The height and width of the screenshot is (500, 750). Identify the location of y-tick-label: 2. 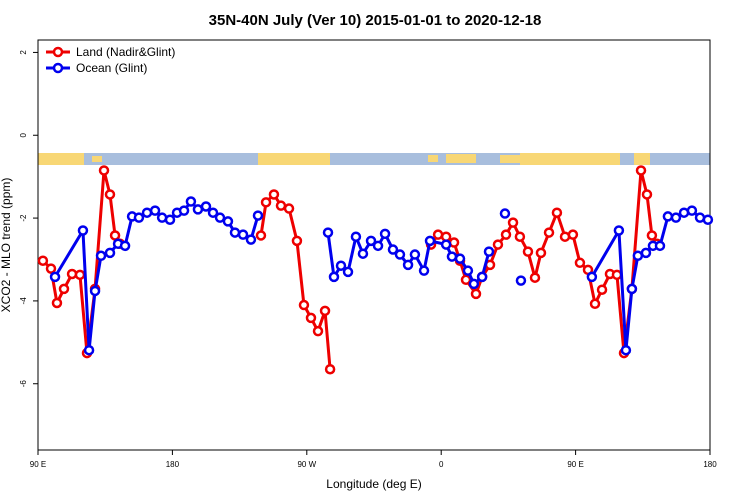
(23, 52).